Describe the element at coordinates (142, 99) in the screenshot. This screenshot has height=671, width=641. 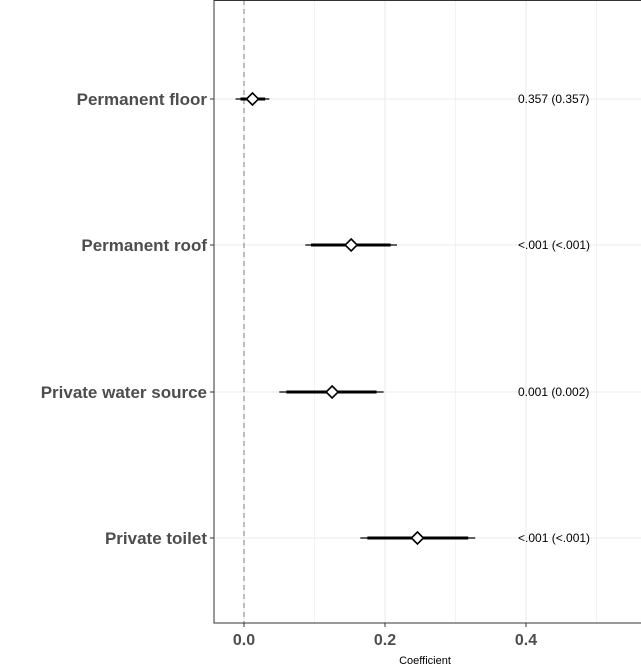
I see `y-tick-label-0: Permanent floor` at that location.